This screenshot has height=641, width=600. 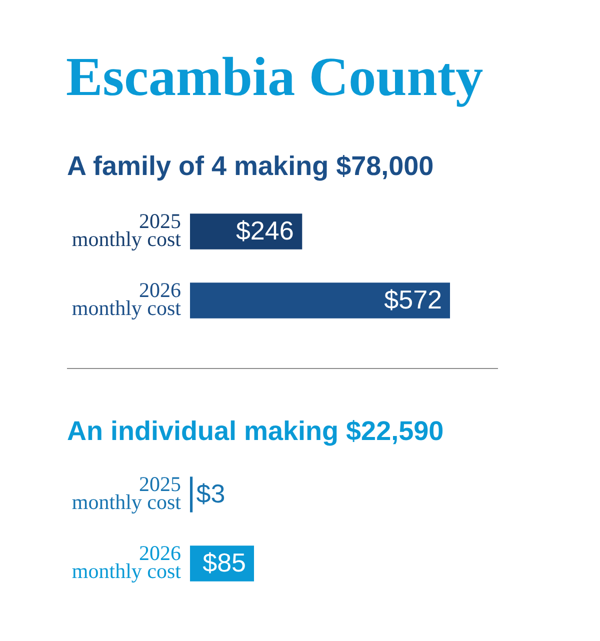 I want to click on data-label: $572, so click(x=413, y=299).